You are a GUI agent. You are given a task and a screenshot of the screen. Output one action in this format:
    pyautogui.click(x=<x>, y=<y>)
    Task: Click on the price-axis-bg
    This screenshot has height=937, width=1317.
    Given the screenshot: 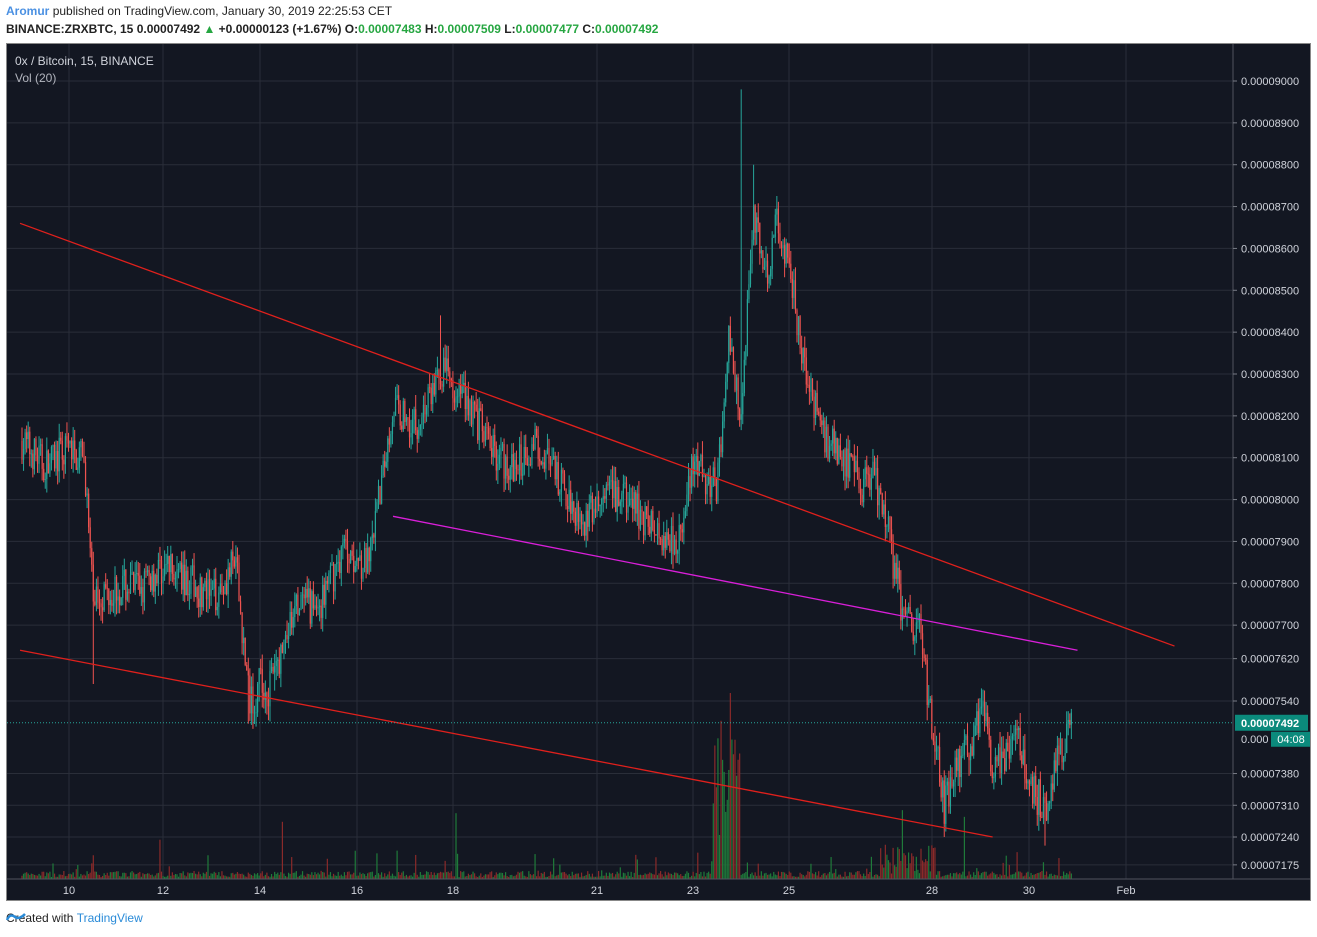 What is the action you would take?
    pyautogui.click(x=1271, y=472)
    